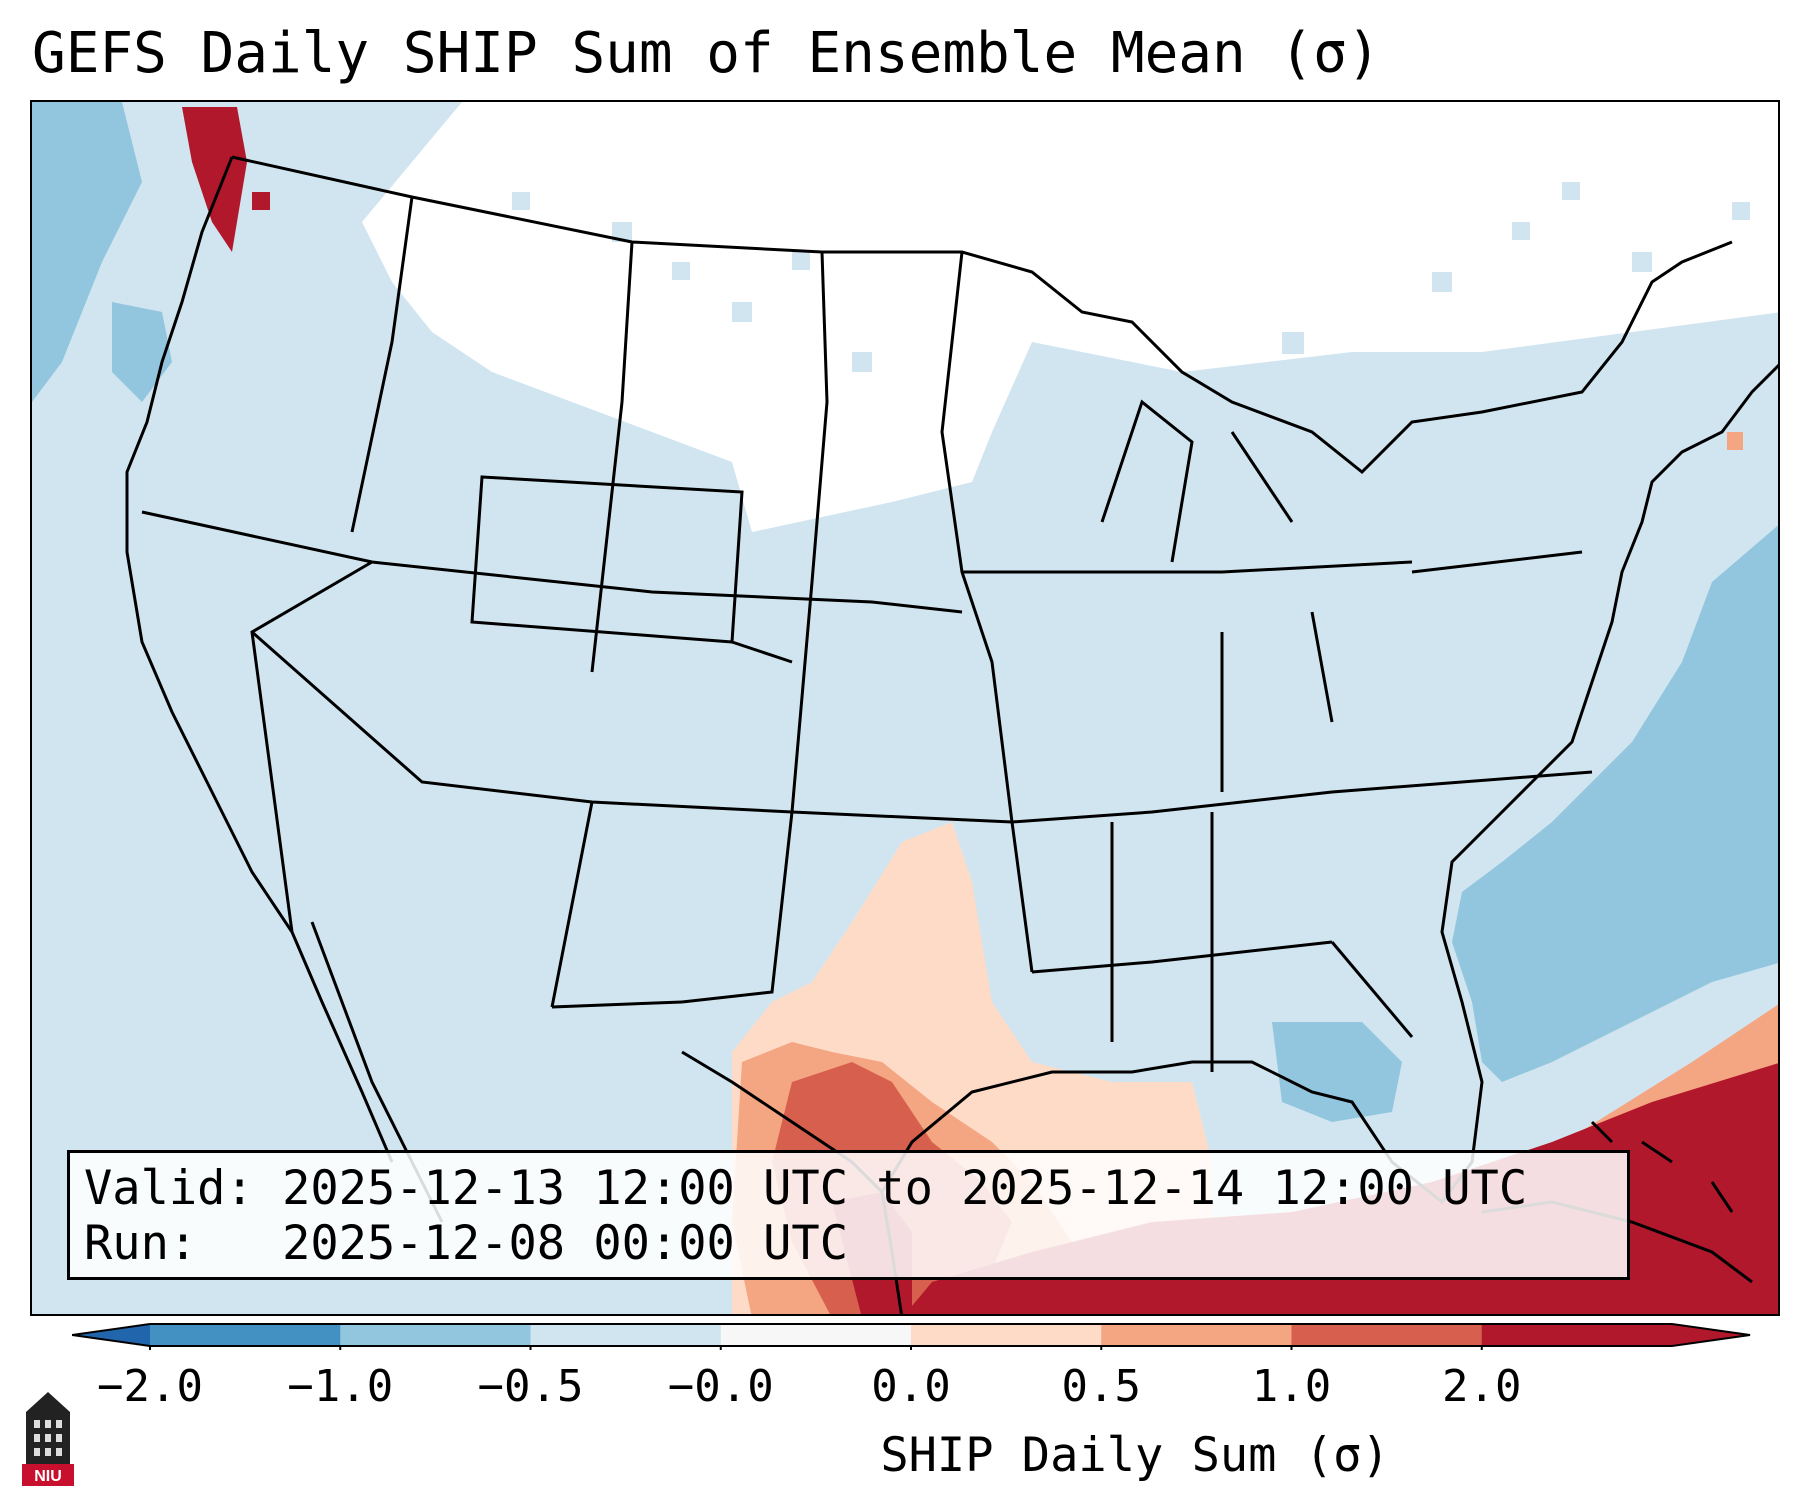 This screenshot has width=1803, height=1506. I want to click on colorbar-outline, so click(911, 1335).